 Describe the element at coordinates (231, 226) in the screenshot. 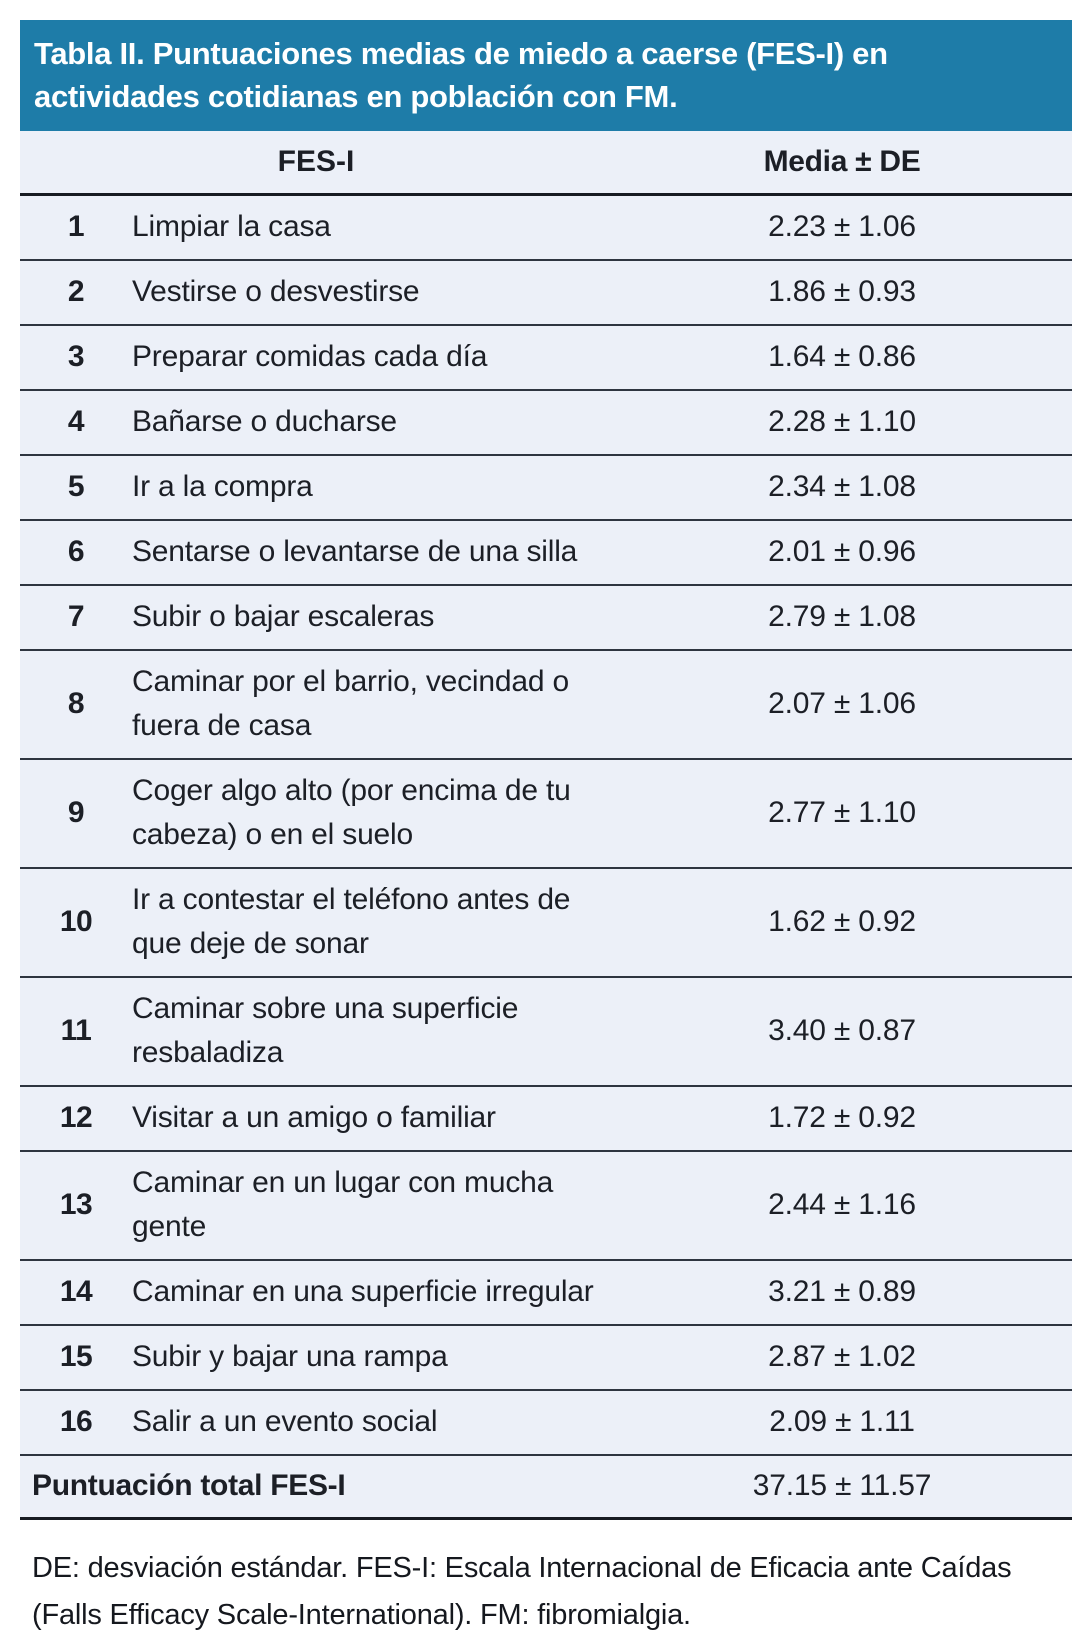

I see `activity-label: Limpiar la casa` at that location.